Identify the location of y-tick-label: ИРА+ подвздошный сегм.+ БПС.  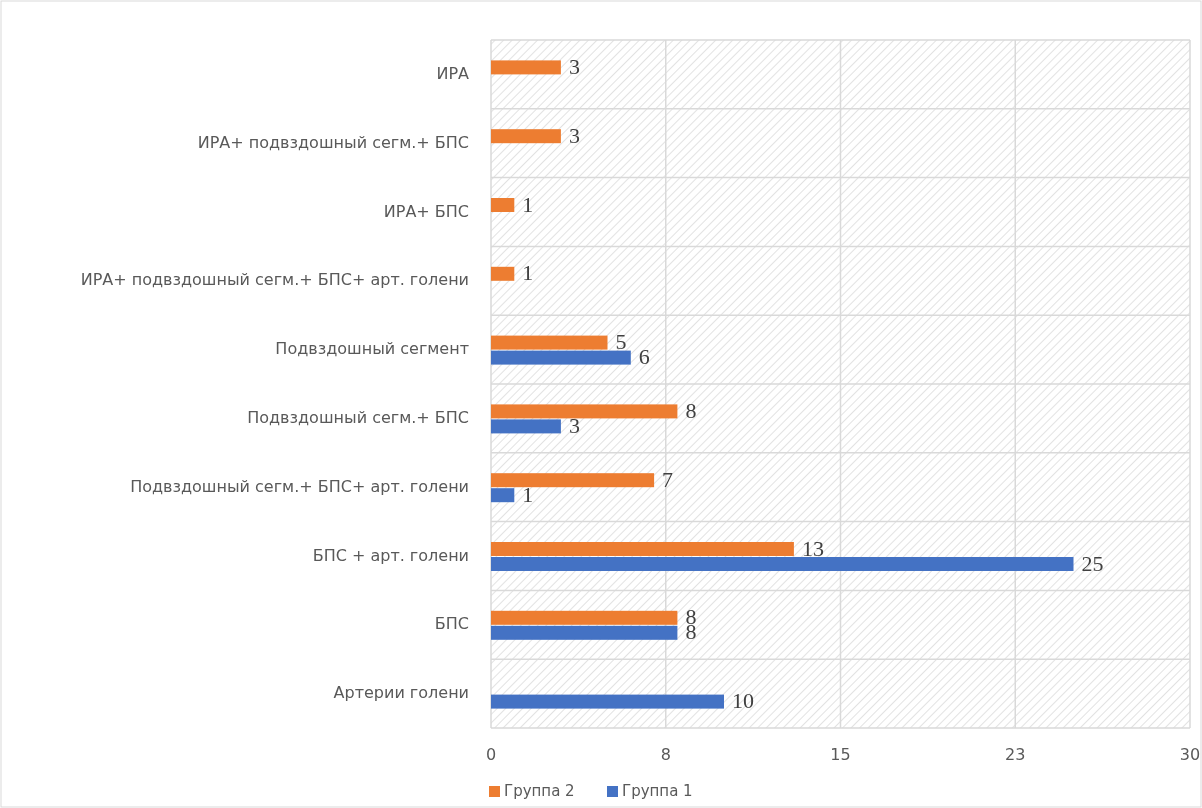
(333, 142).